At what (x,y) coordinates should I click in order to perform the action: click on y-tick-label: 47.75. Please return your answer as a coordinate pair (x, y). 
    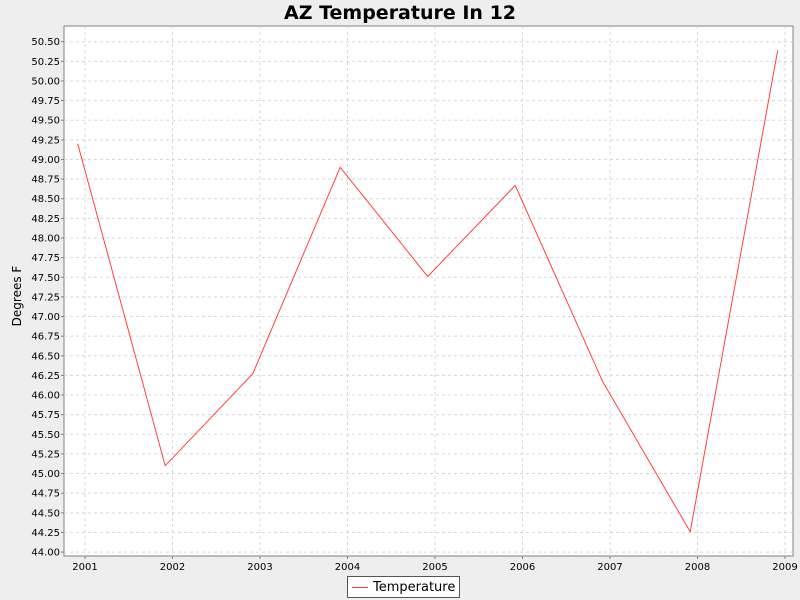
    Looking at the image, I should click on (45, 258).